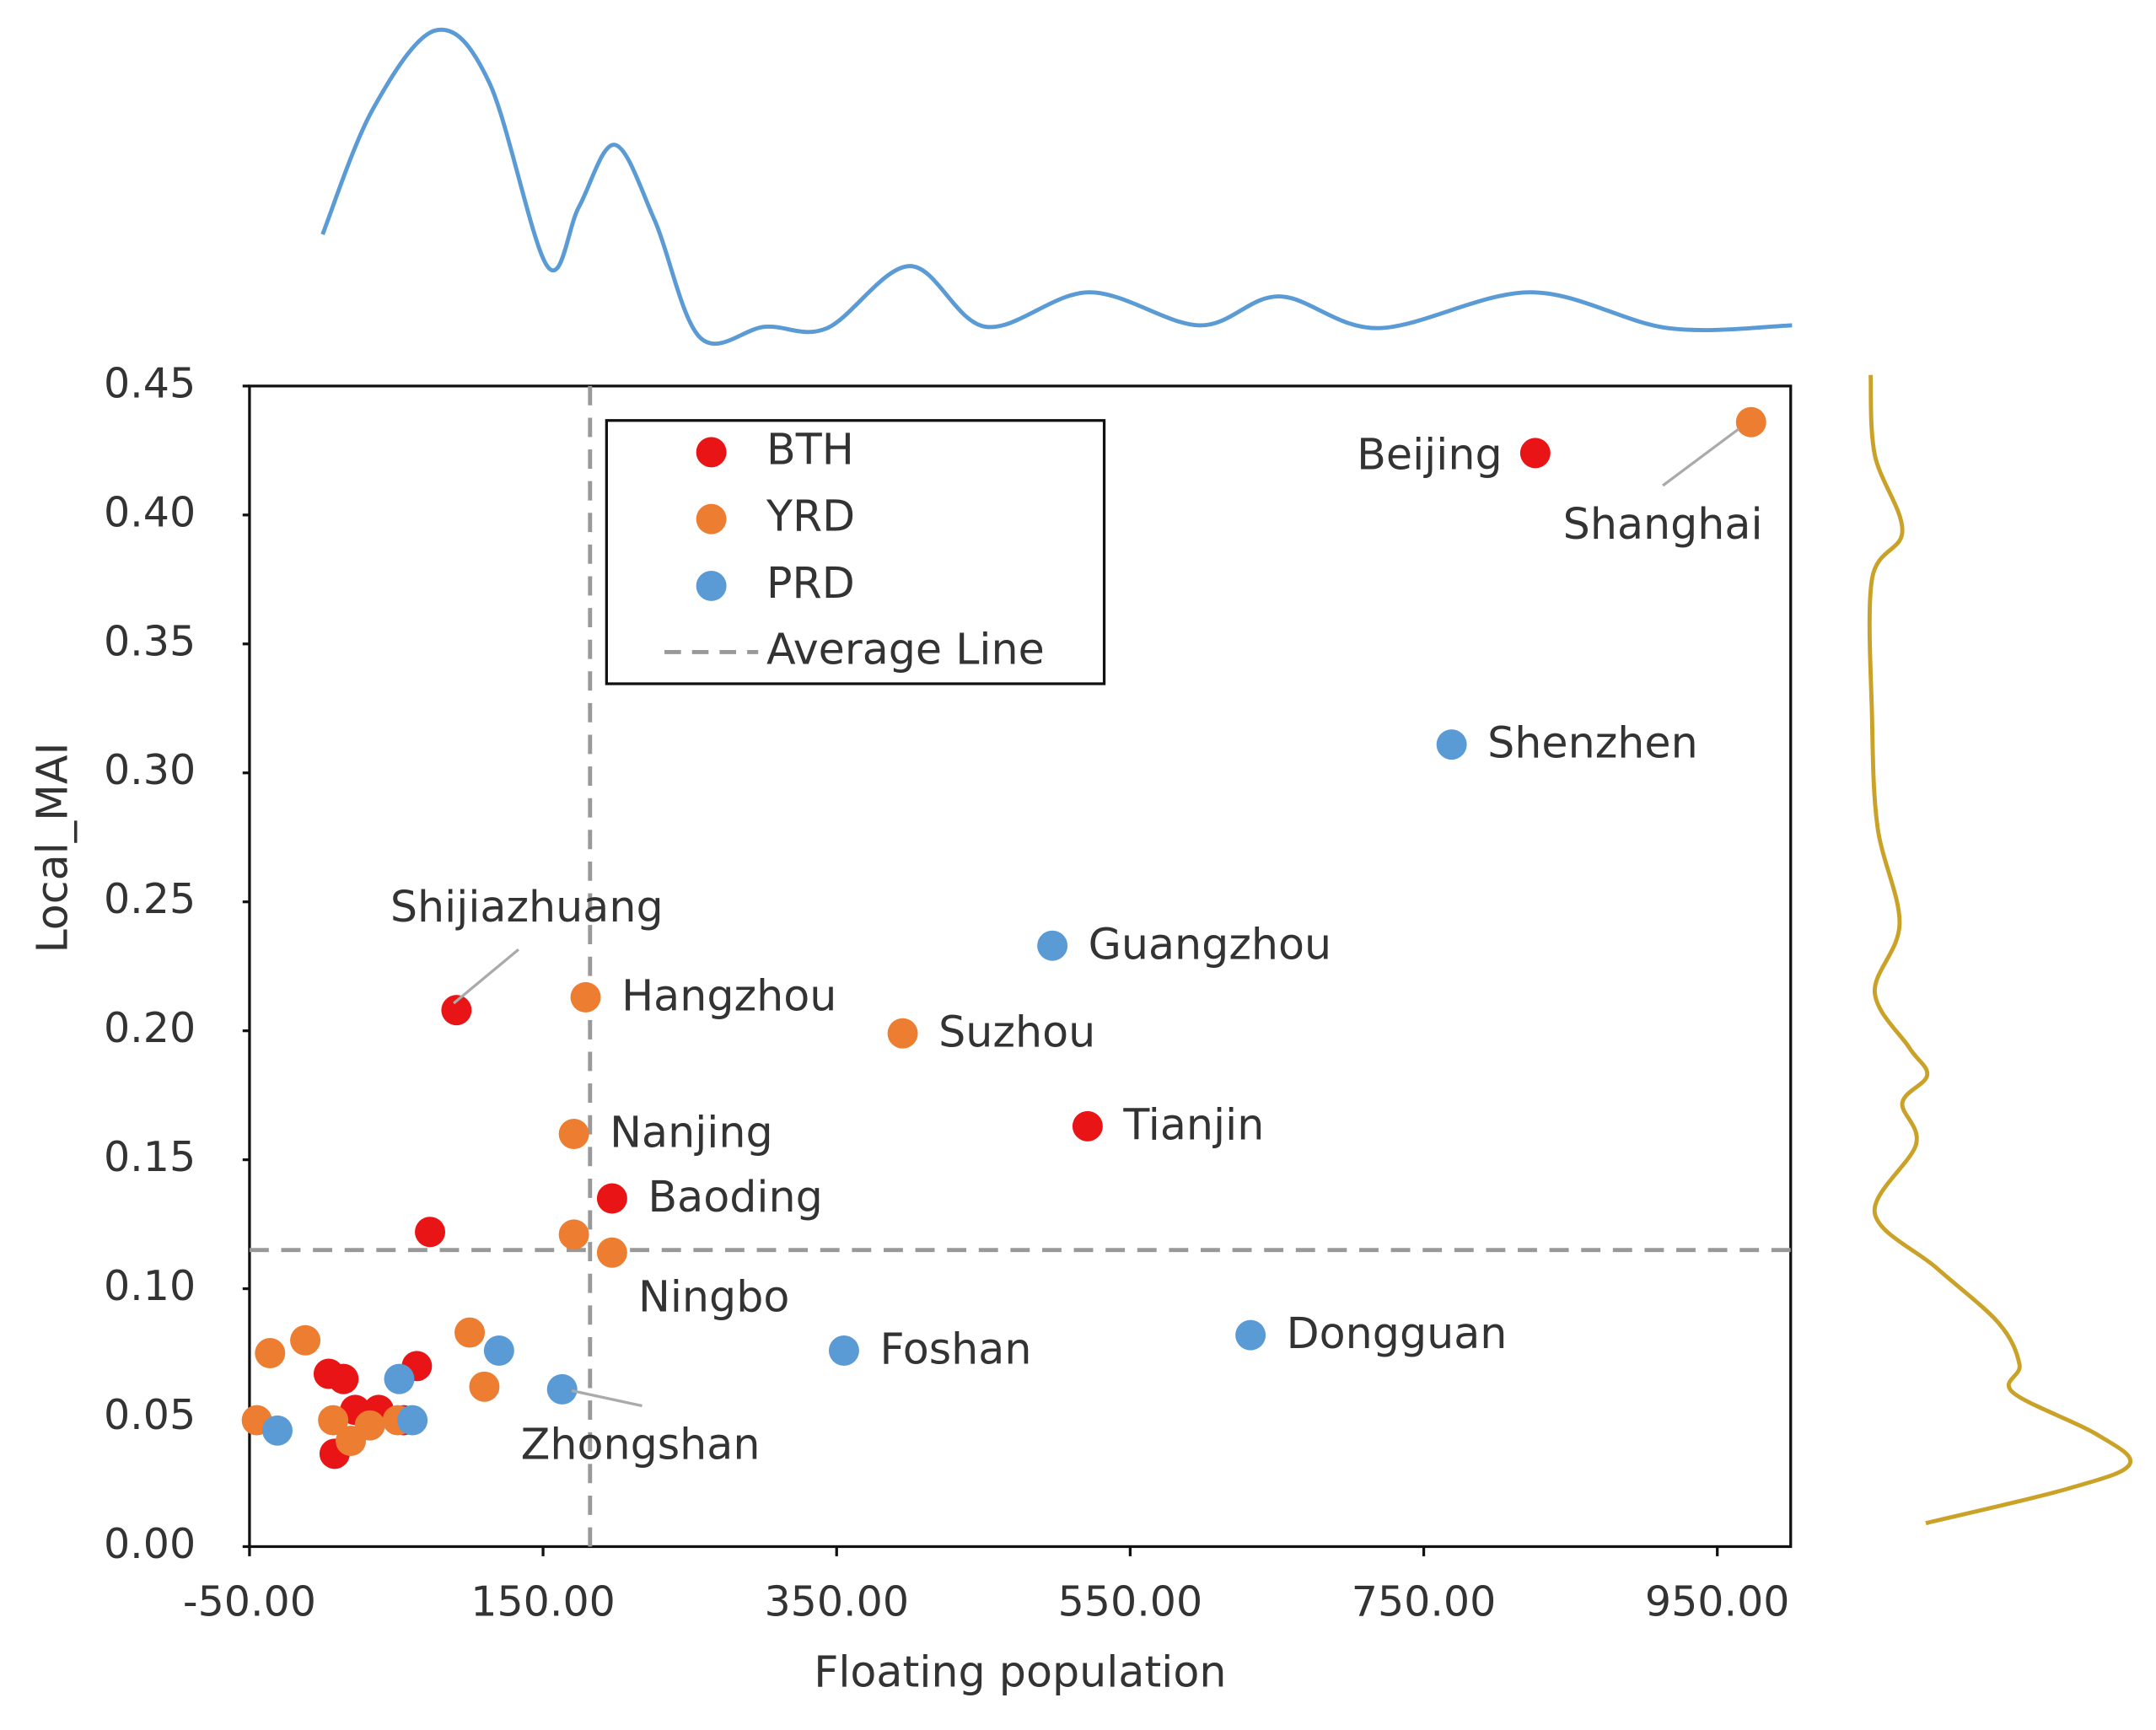  Describe the element at coordinates (810, 583) in the screenshot. I see `legend-label: PRD` at that location.